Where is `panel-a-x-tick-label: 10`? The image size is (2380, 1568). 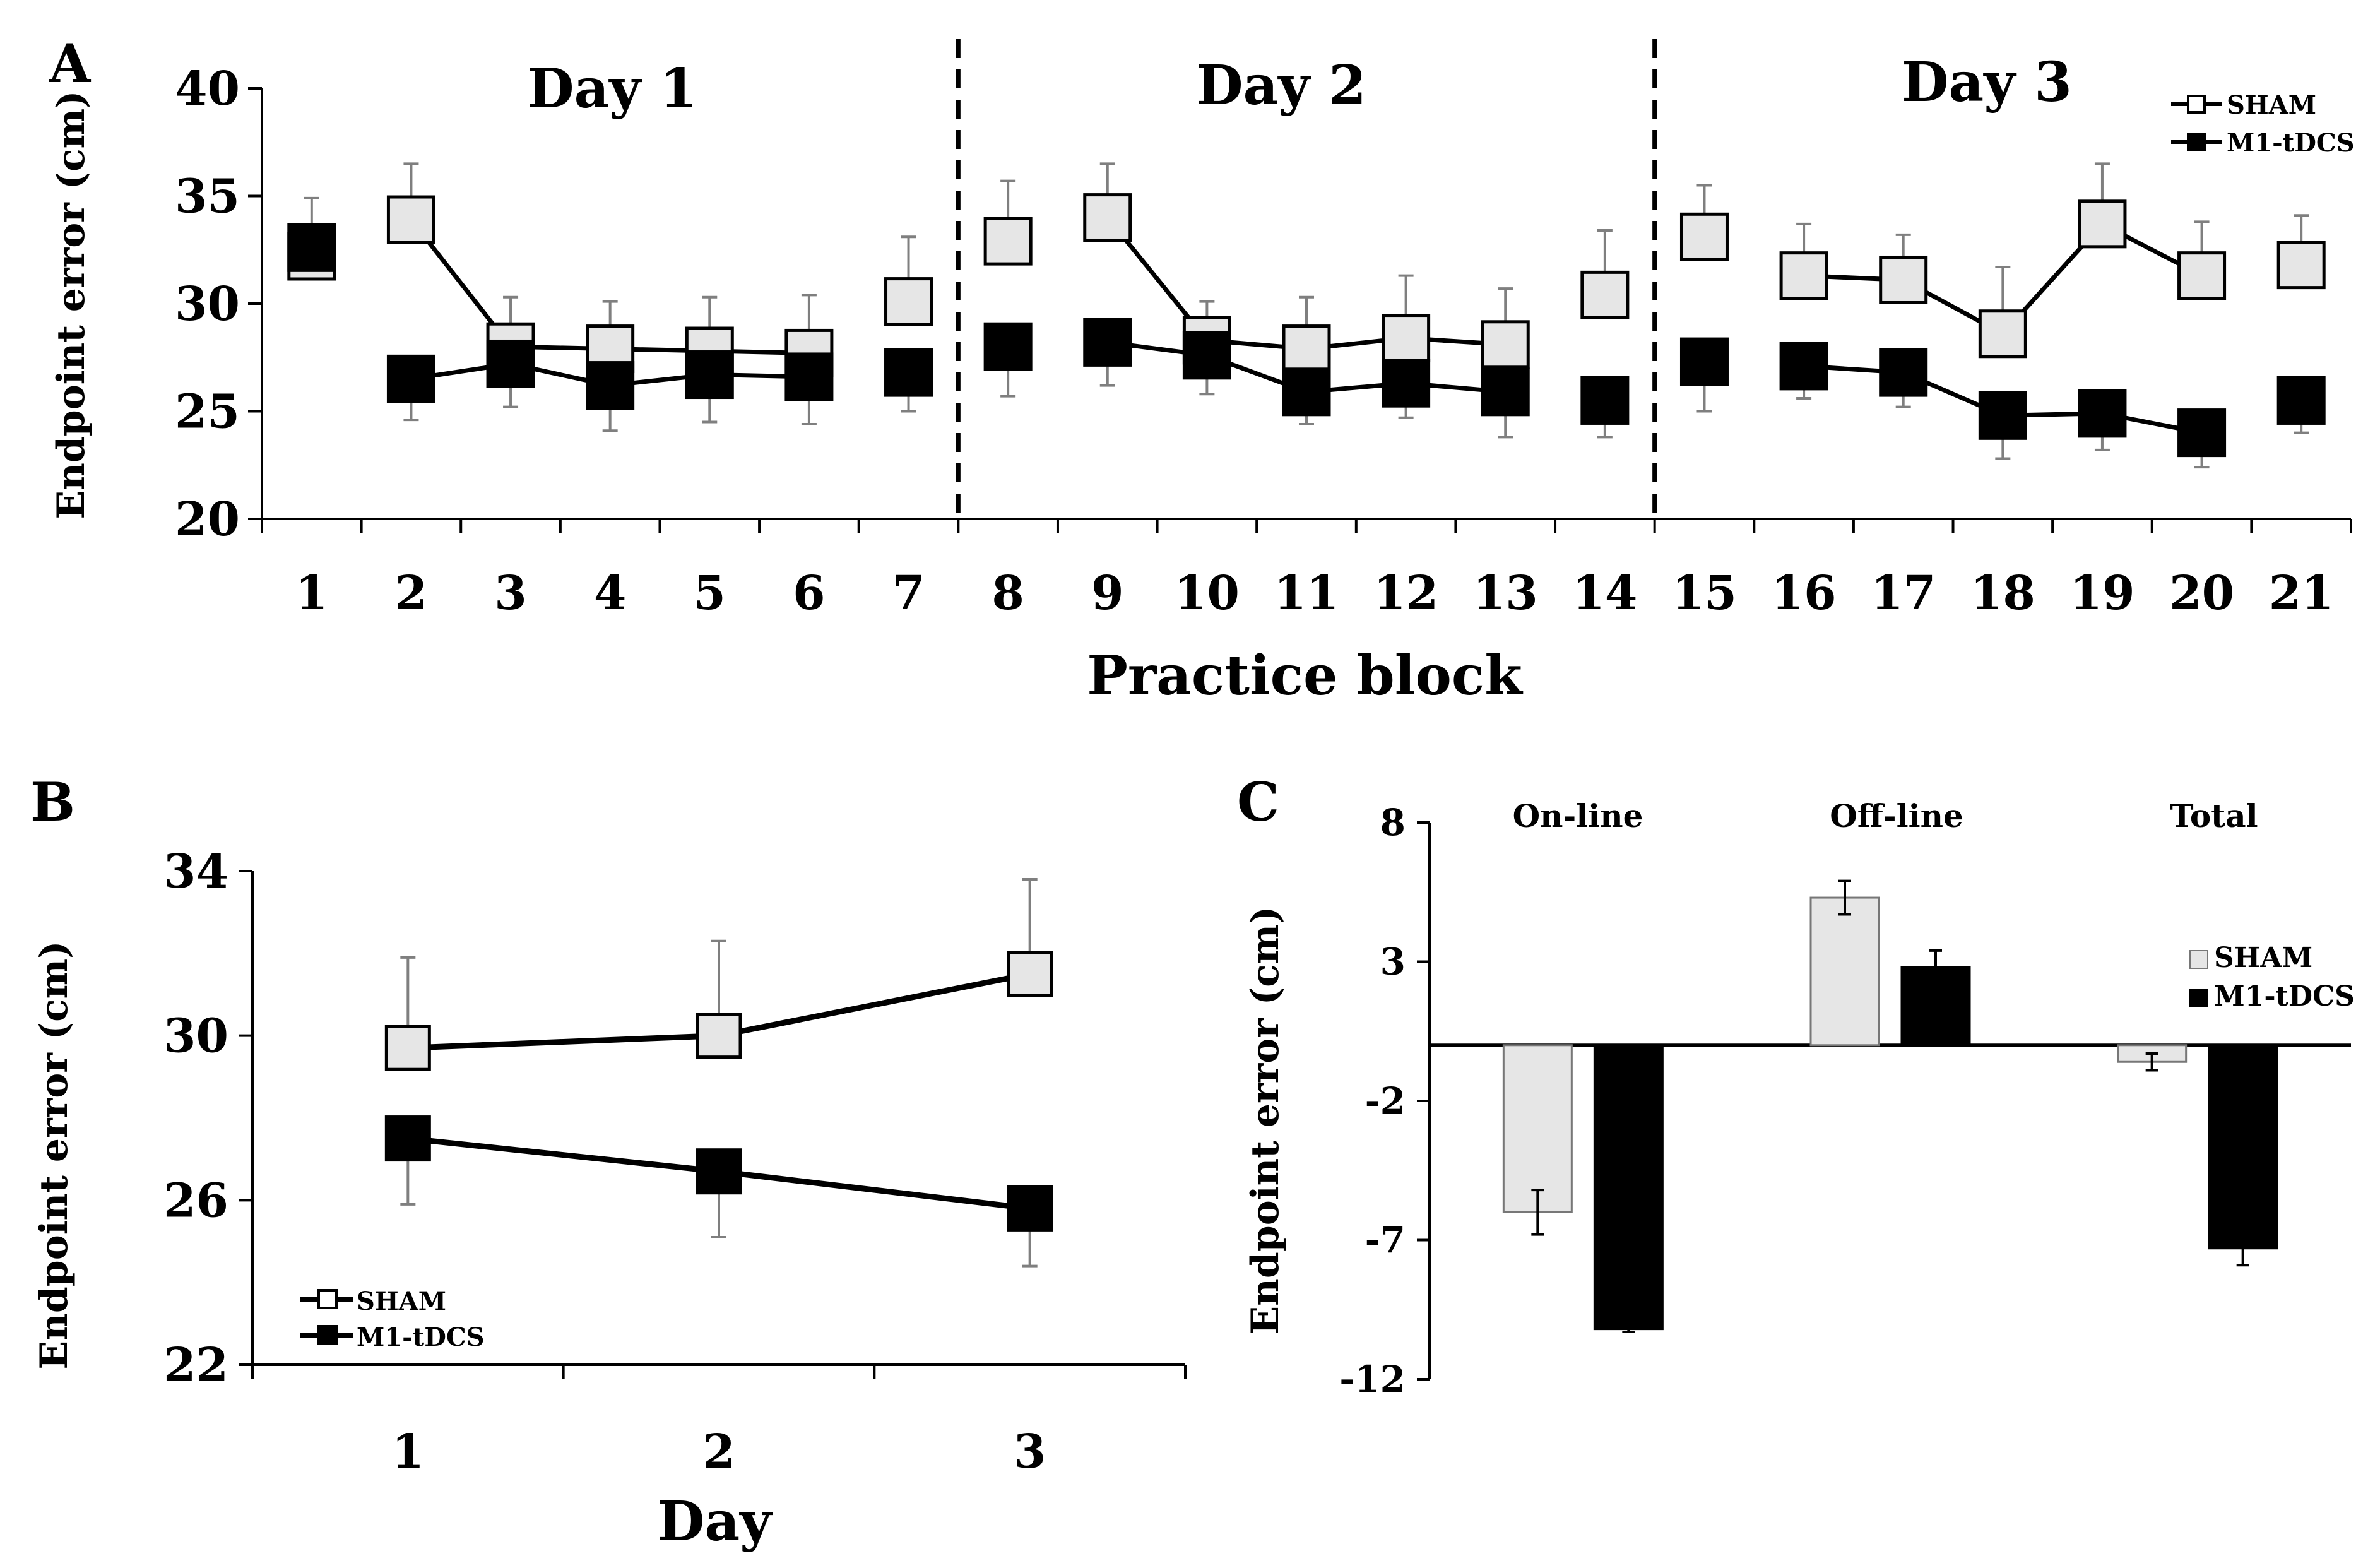 panel-a-x-tick-label: 10 is located at coordinates (1207, 593).